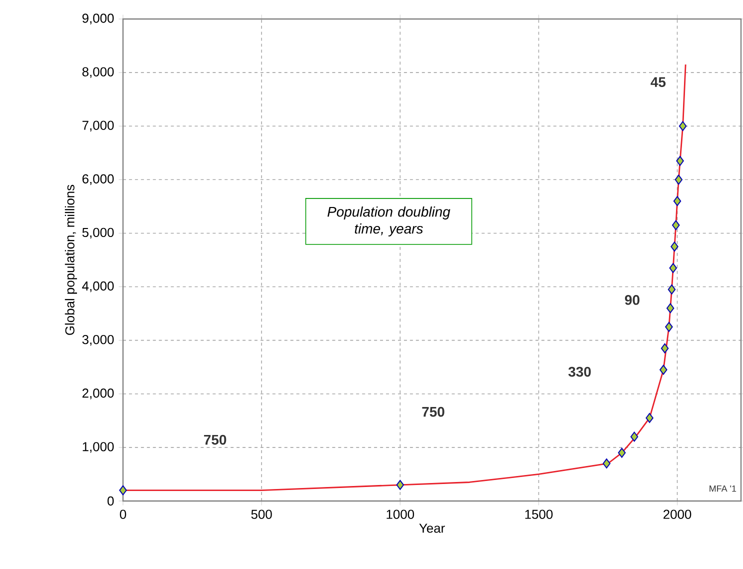 This screenshot has height=569, width=743. Describe the element at coordinates (98, 180) in the screenshot. I see `y-tick-label: 6,000` at that location.